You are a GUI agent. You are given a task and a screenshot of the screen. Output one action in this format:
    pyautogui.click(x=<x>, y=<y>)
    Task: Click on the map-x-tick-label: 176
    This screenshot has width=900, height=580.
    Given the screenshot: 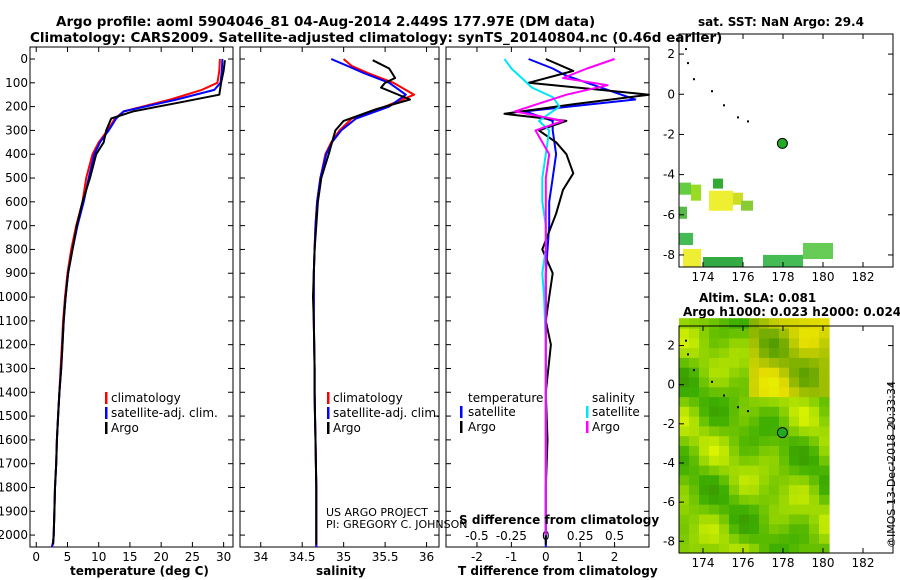 What is the action you would take?
    pyautogui.click(x=743, y=277)
    